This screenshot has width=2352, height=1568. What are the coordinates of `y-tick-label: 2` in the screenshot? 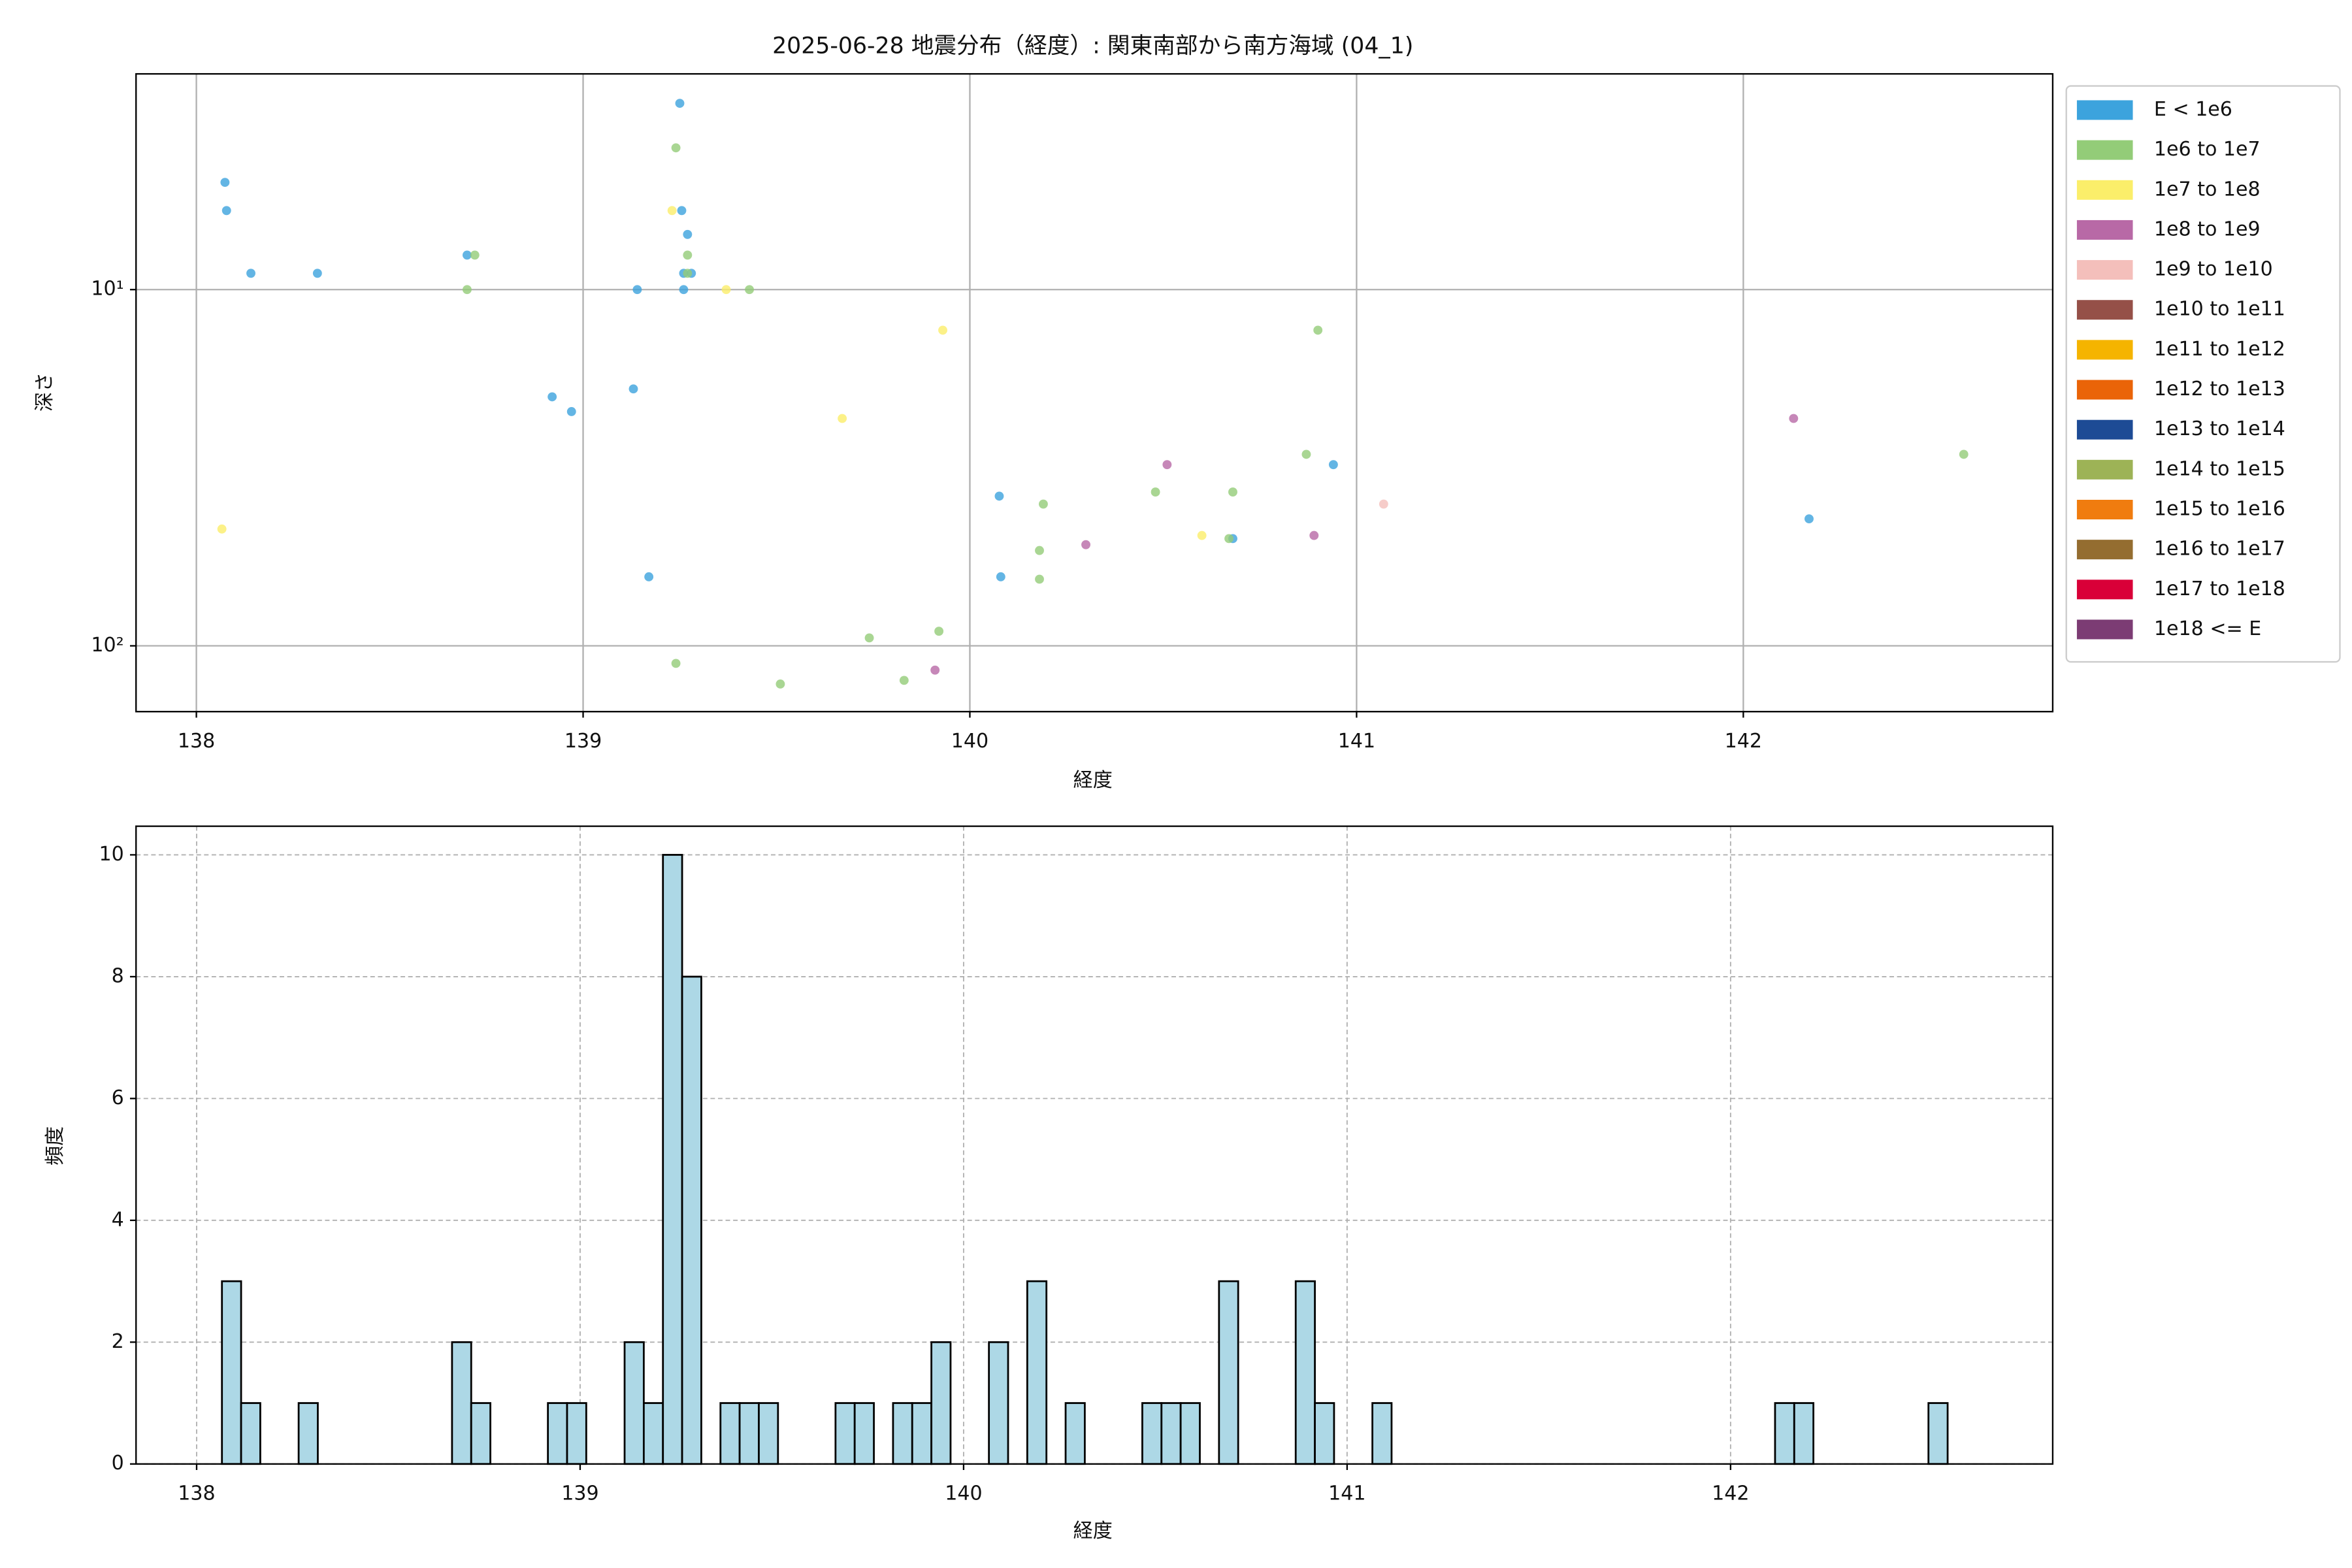 It's located at (118, 1341).